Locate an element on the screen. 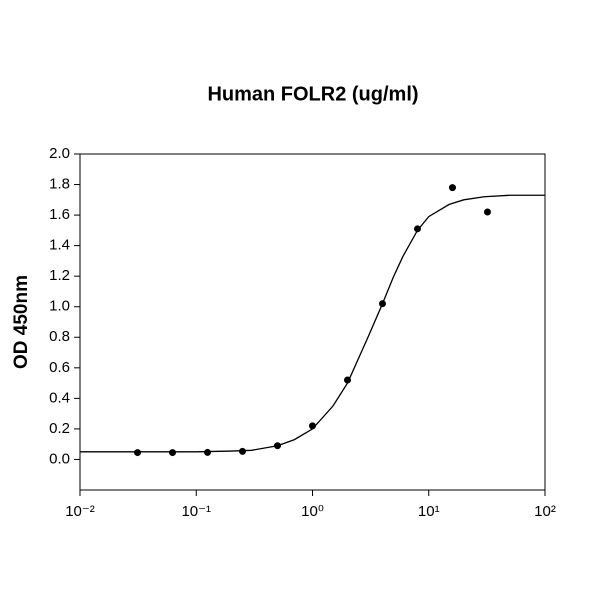 This screenshot has height=605, width=600. y-tick-label: 1.8 is located at coordinates (59, 184).